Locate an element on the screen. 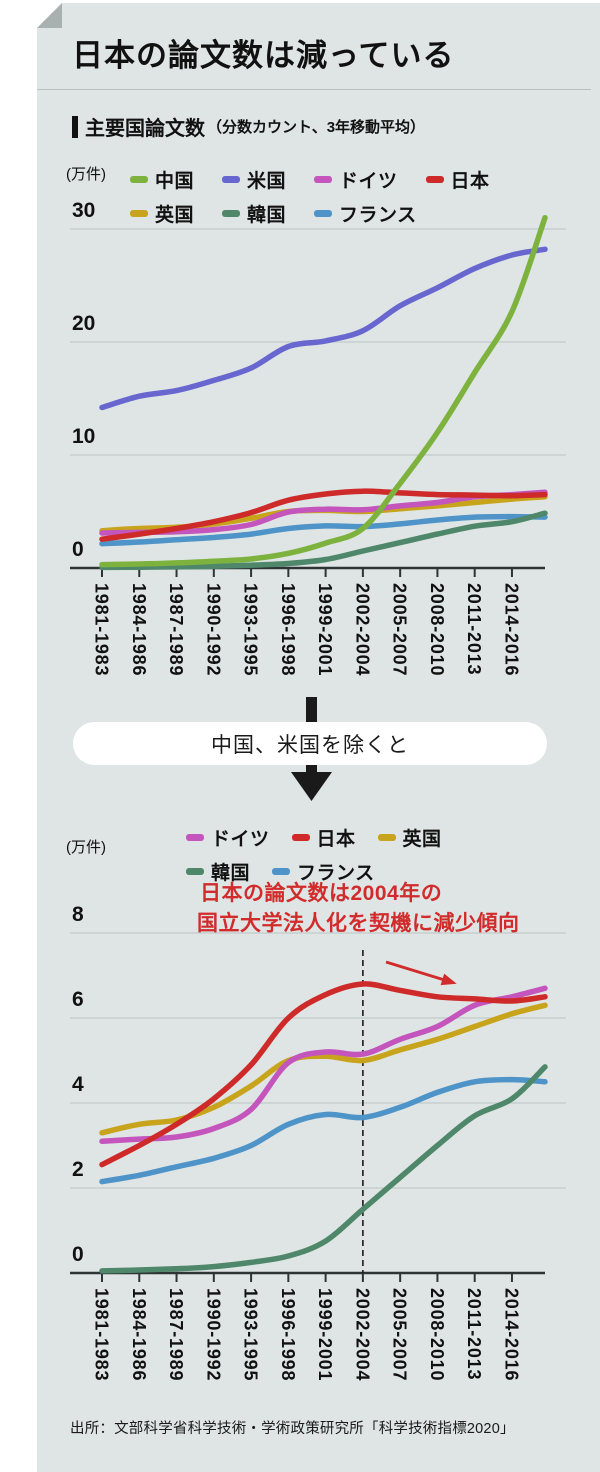  header-divider is located at coordinates (314, 89).